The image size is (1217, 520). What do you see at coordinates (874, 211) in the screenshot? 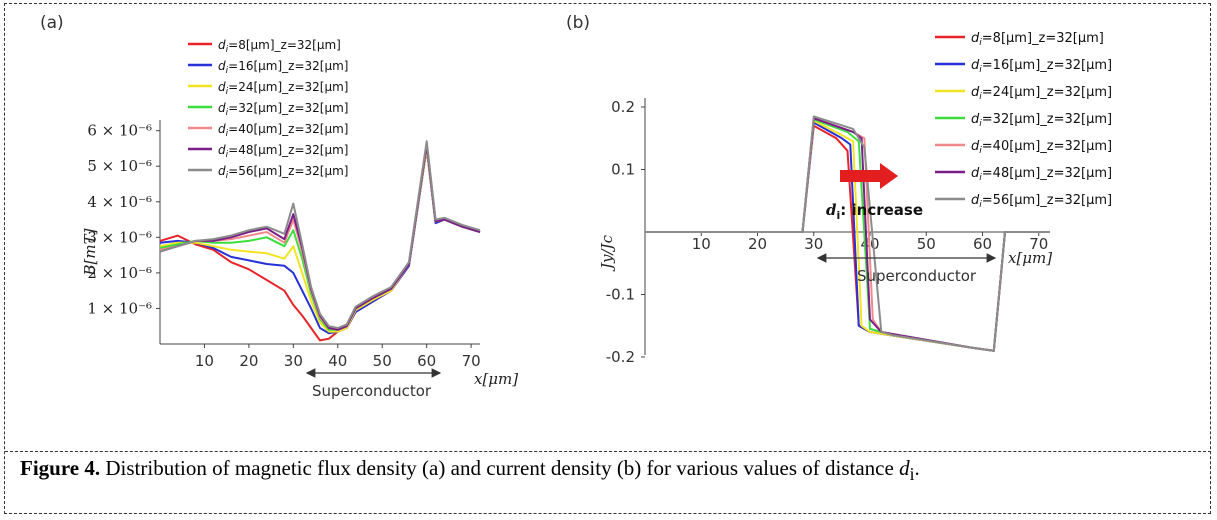
I see `increase-annotation: di: increase` at bounding box center [874, 211].